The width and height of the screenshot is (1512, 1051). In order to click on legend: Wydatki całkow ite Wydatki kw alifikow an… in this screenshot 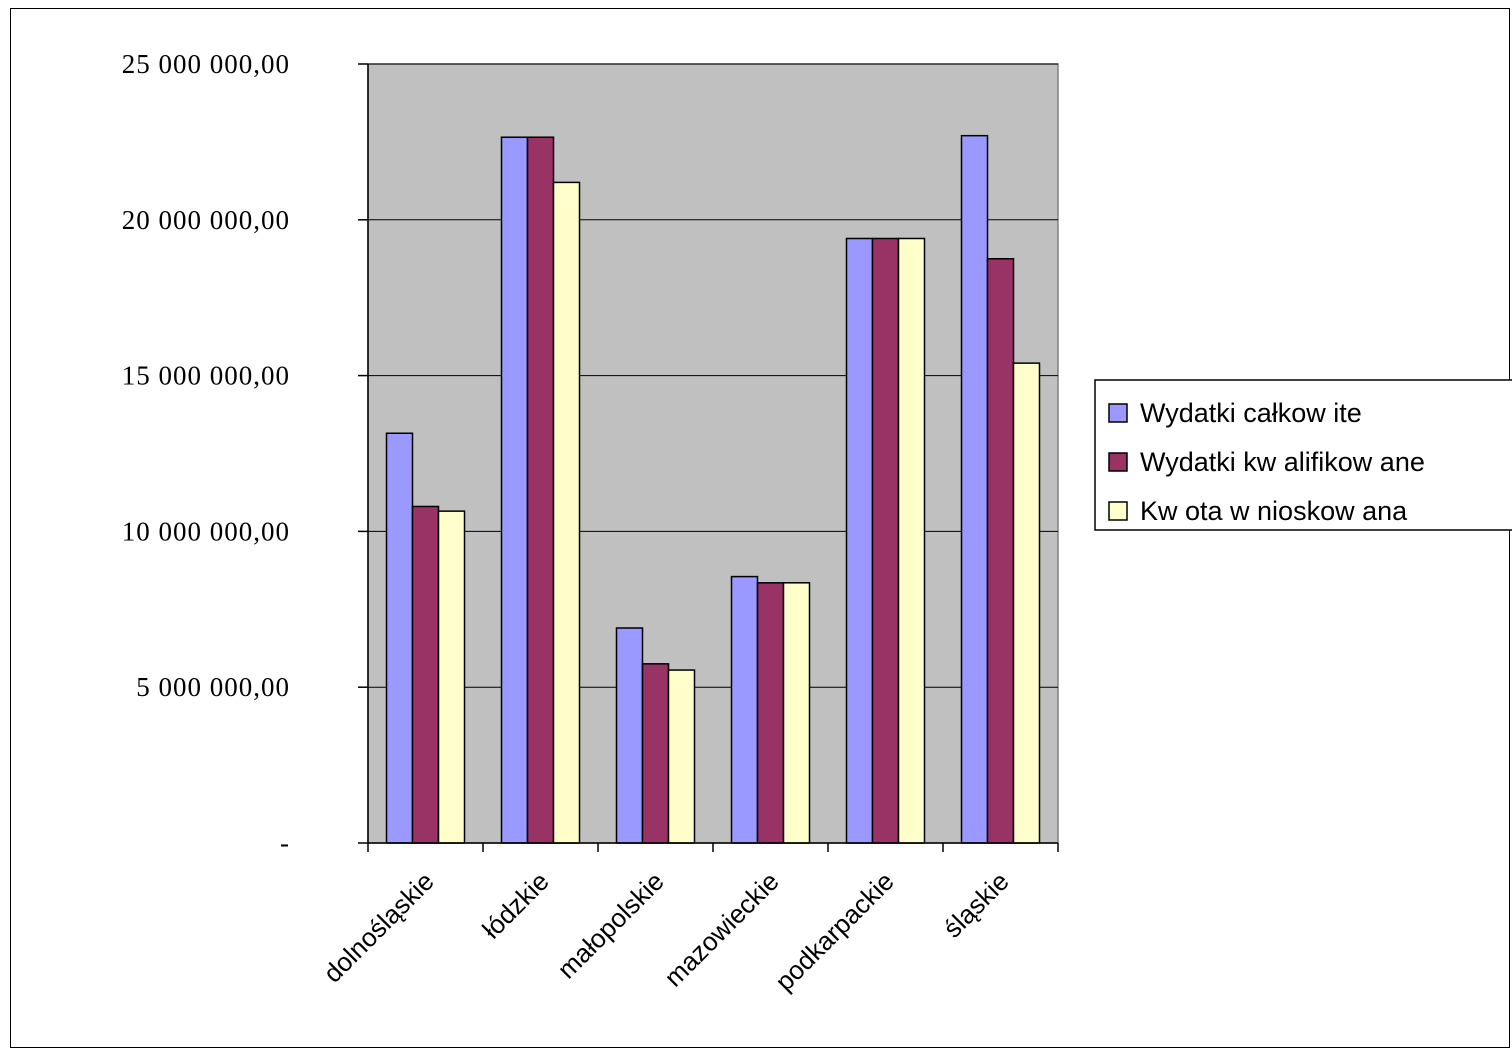, I will do `click(1303, 455)`.